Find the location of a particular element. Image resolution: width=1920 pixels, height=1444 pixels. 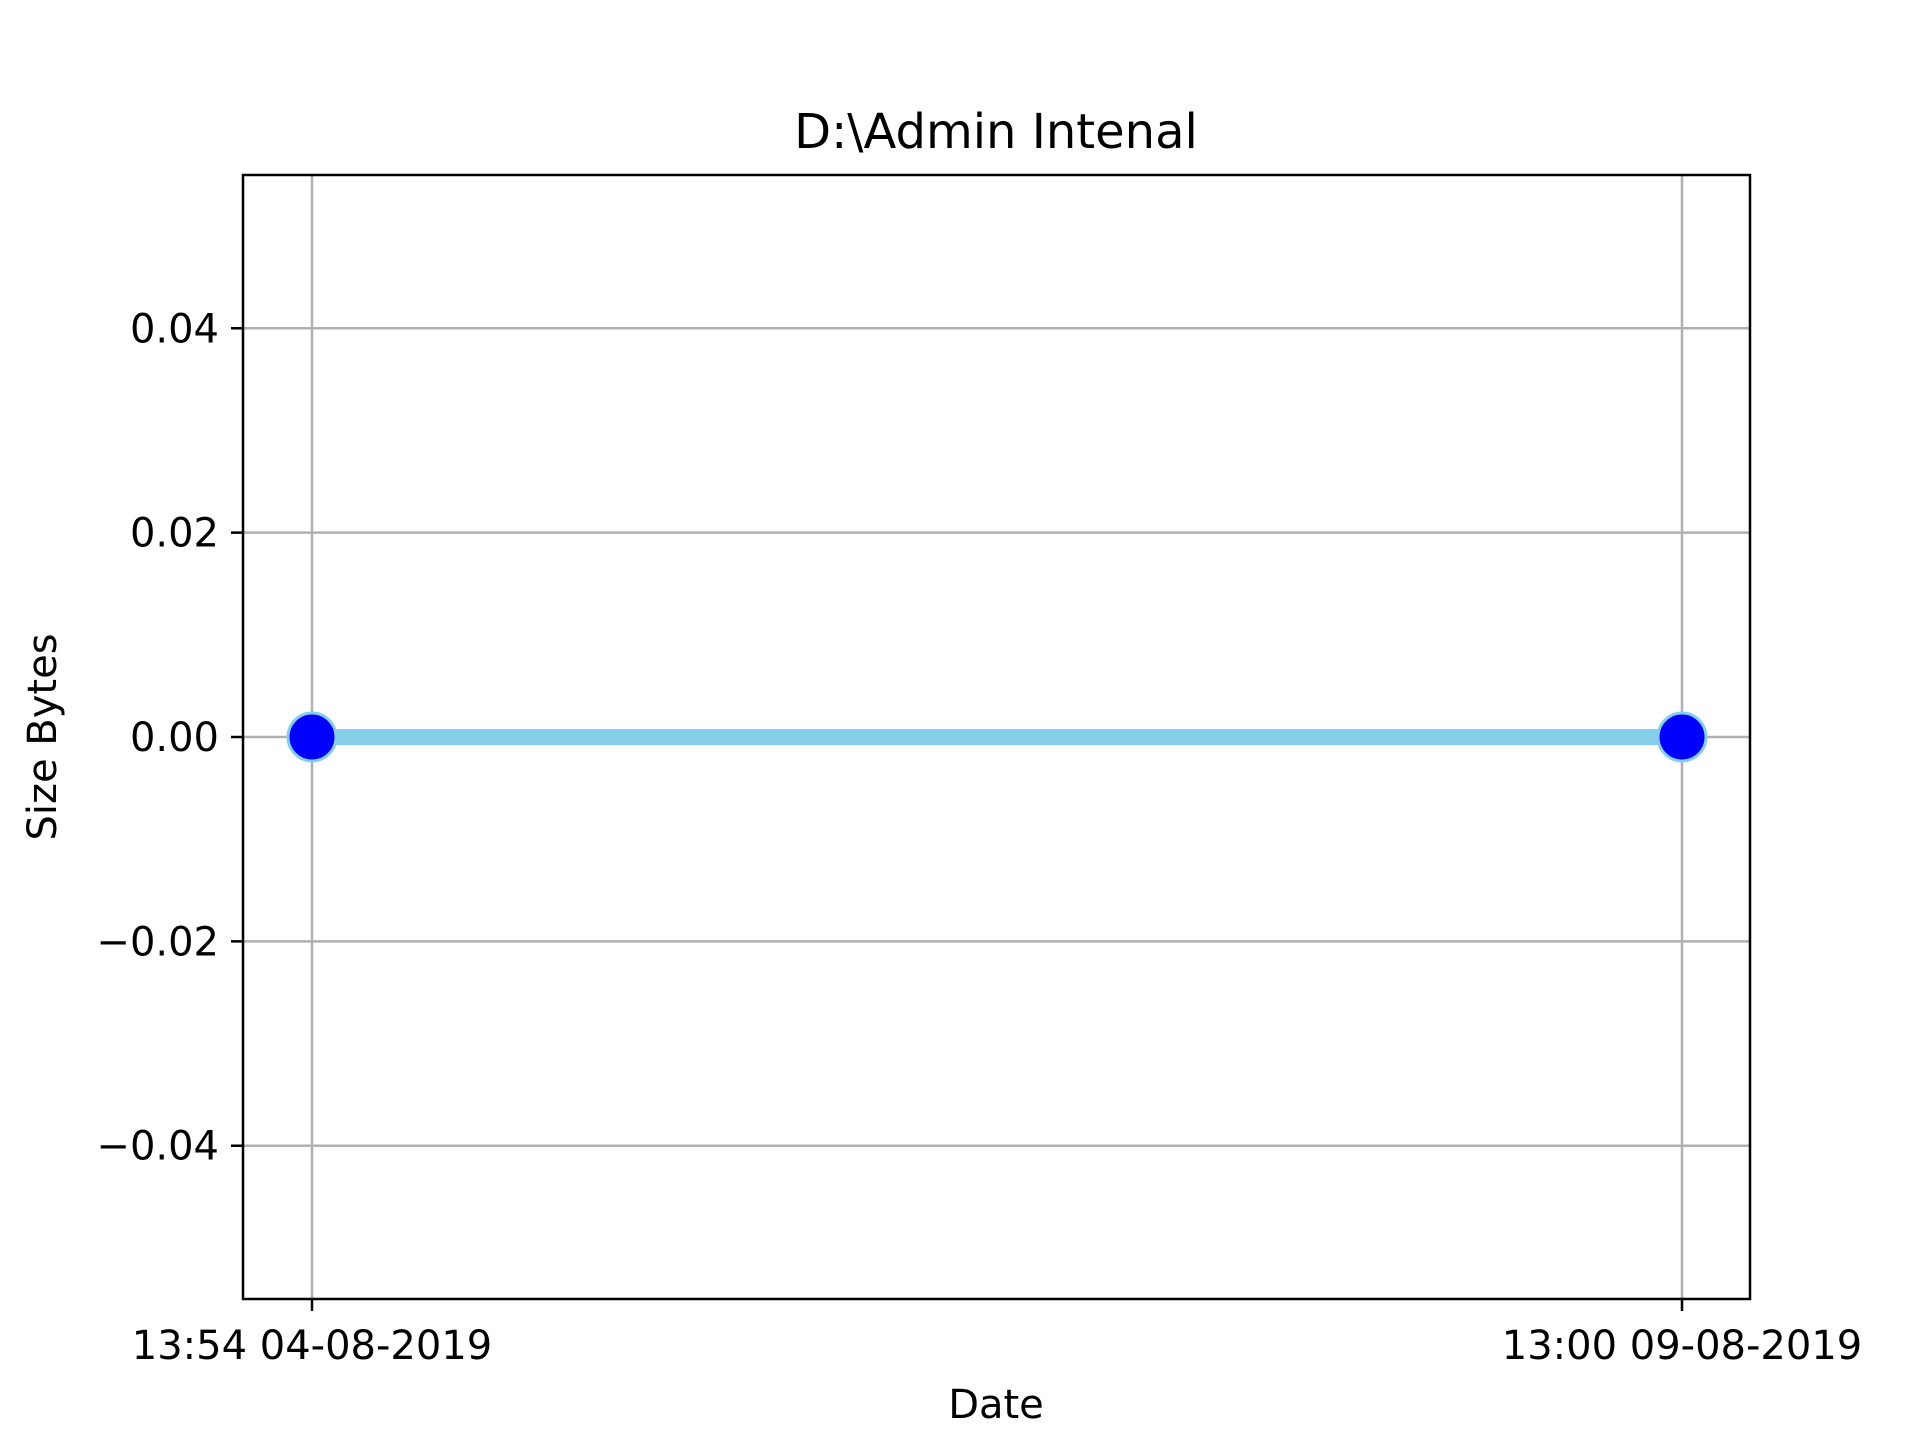

y-tick-label: −0.02 is located at coordinates (157, 942).